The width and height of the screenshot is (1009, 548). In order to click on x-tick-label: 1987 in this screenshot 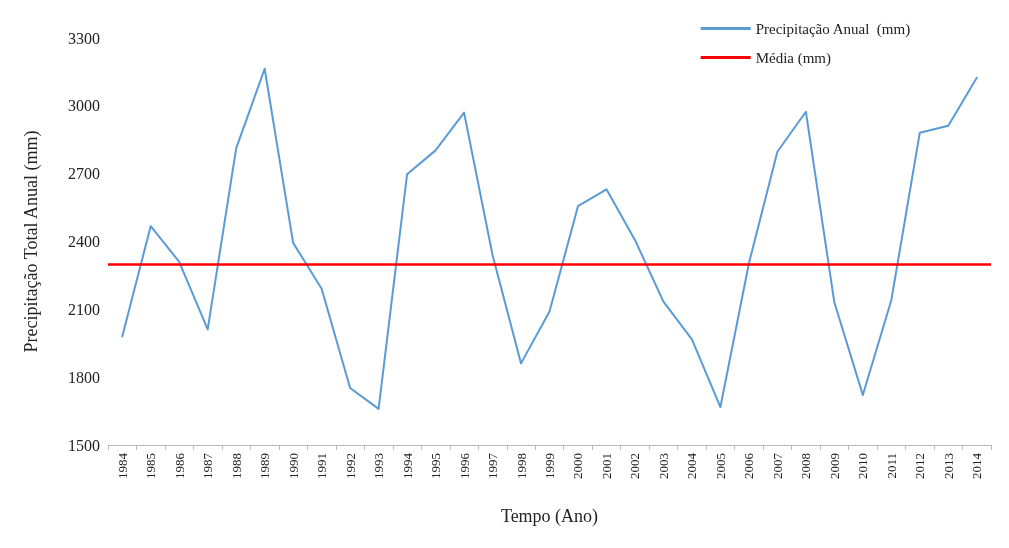, I will do `click(208, 465)`.